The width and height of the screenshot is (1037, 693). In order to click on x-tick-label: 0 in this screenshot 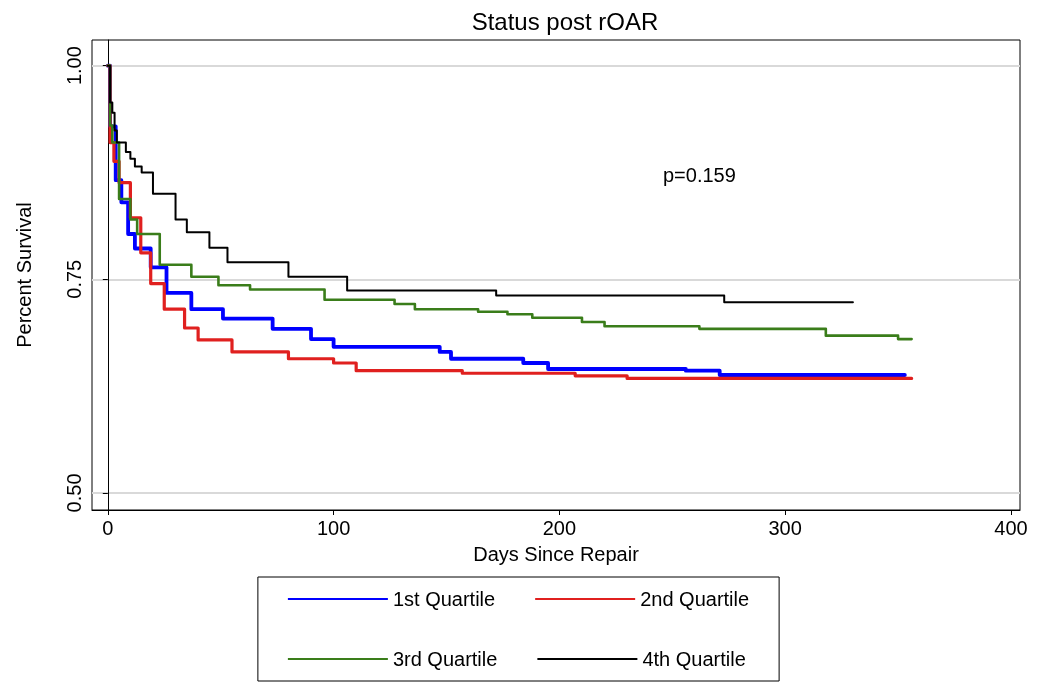, I will do `click(108, 528)`.